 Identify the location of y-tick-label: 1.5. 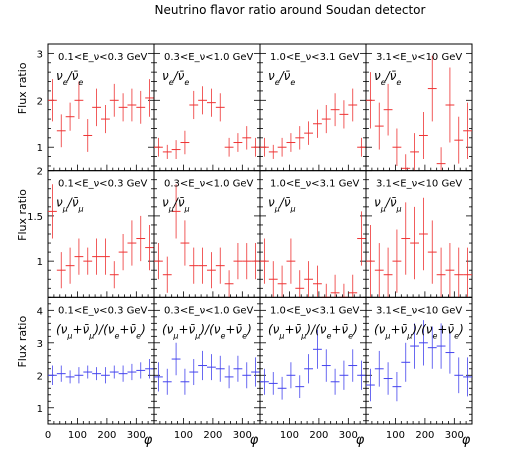
(35, 217).